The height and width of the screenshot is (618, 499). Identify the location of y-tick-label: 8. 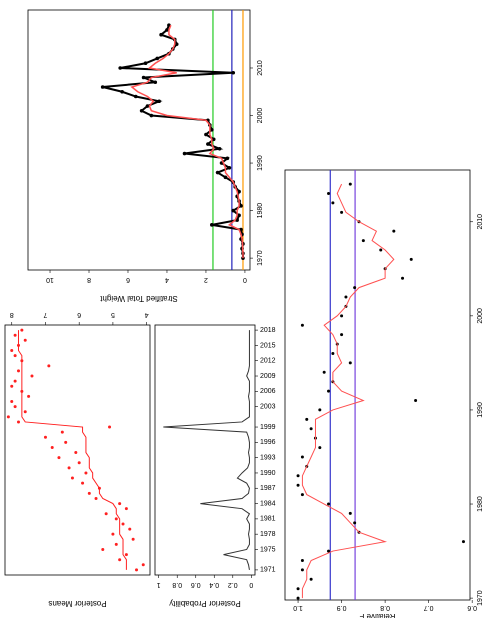
(12, 314).